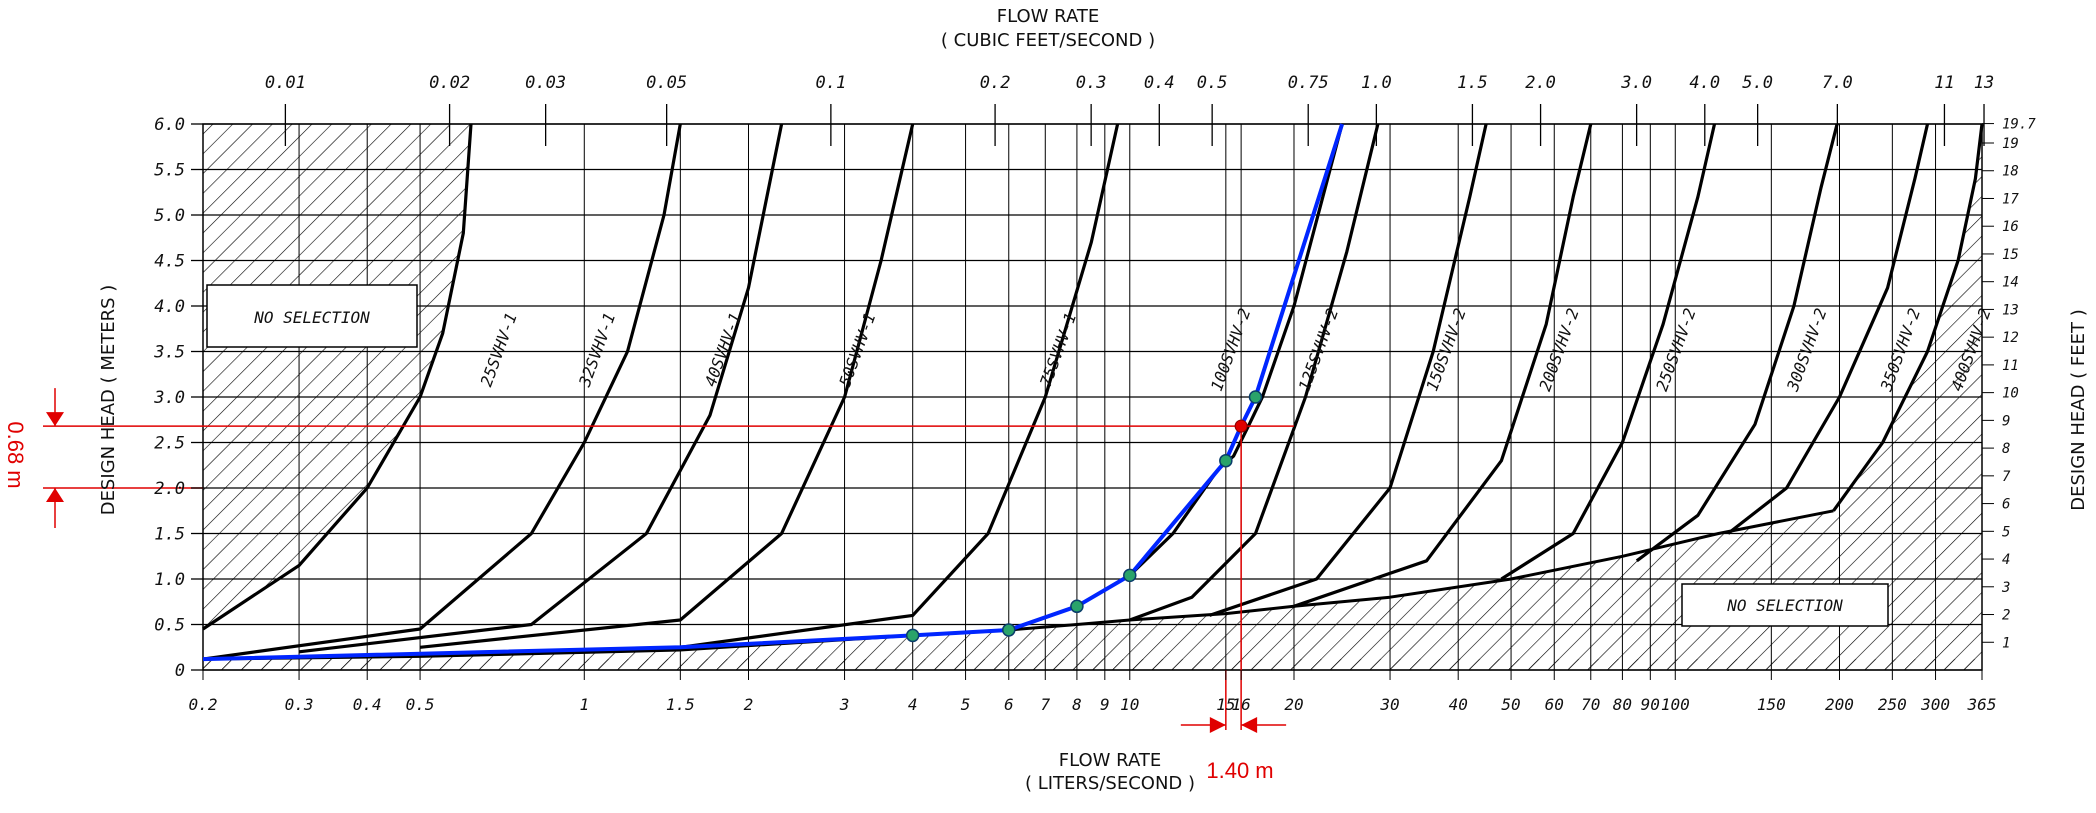  What do you see at coordinates (1510, 704) in the screenshot?
I see `tick-label-lps: 50` at bounding box center [1510, 704].